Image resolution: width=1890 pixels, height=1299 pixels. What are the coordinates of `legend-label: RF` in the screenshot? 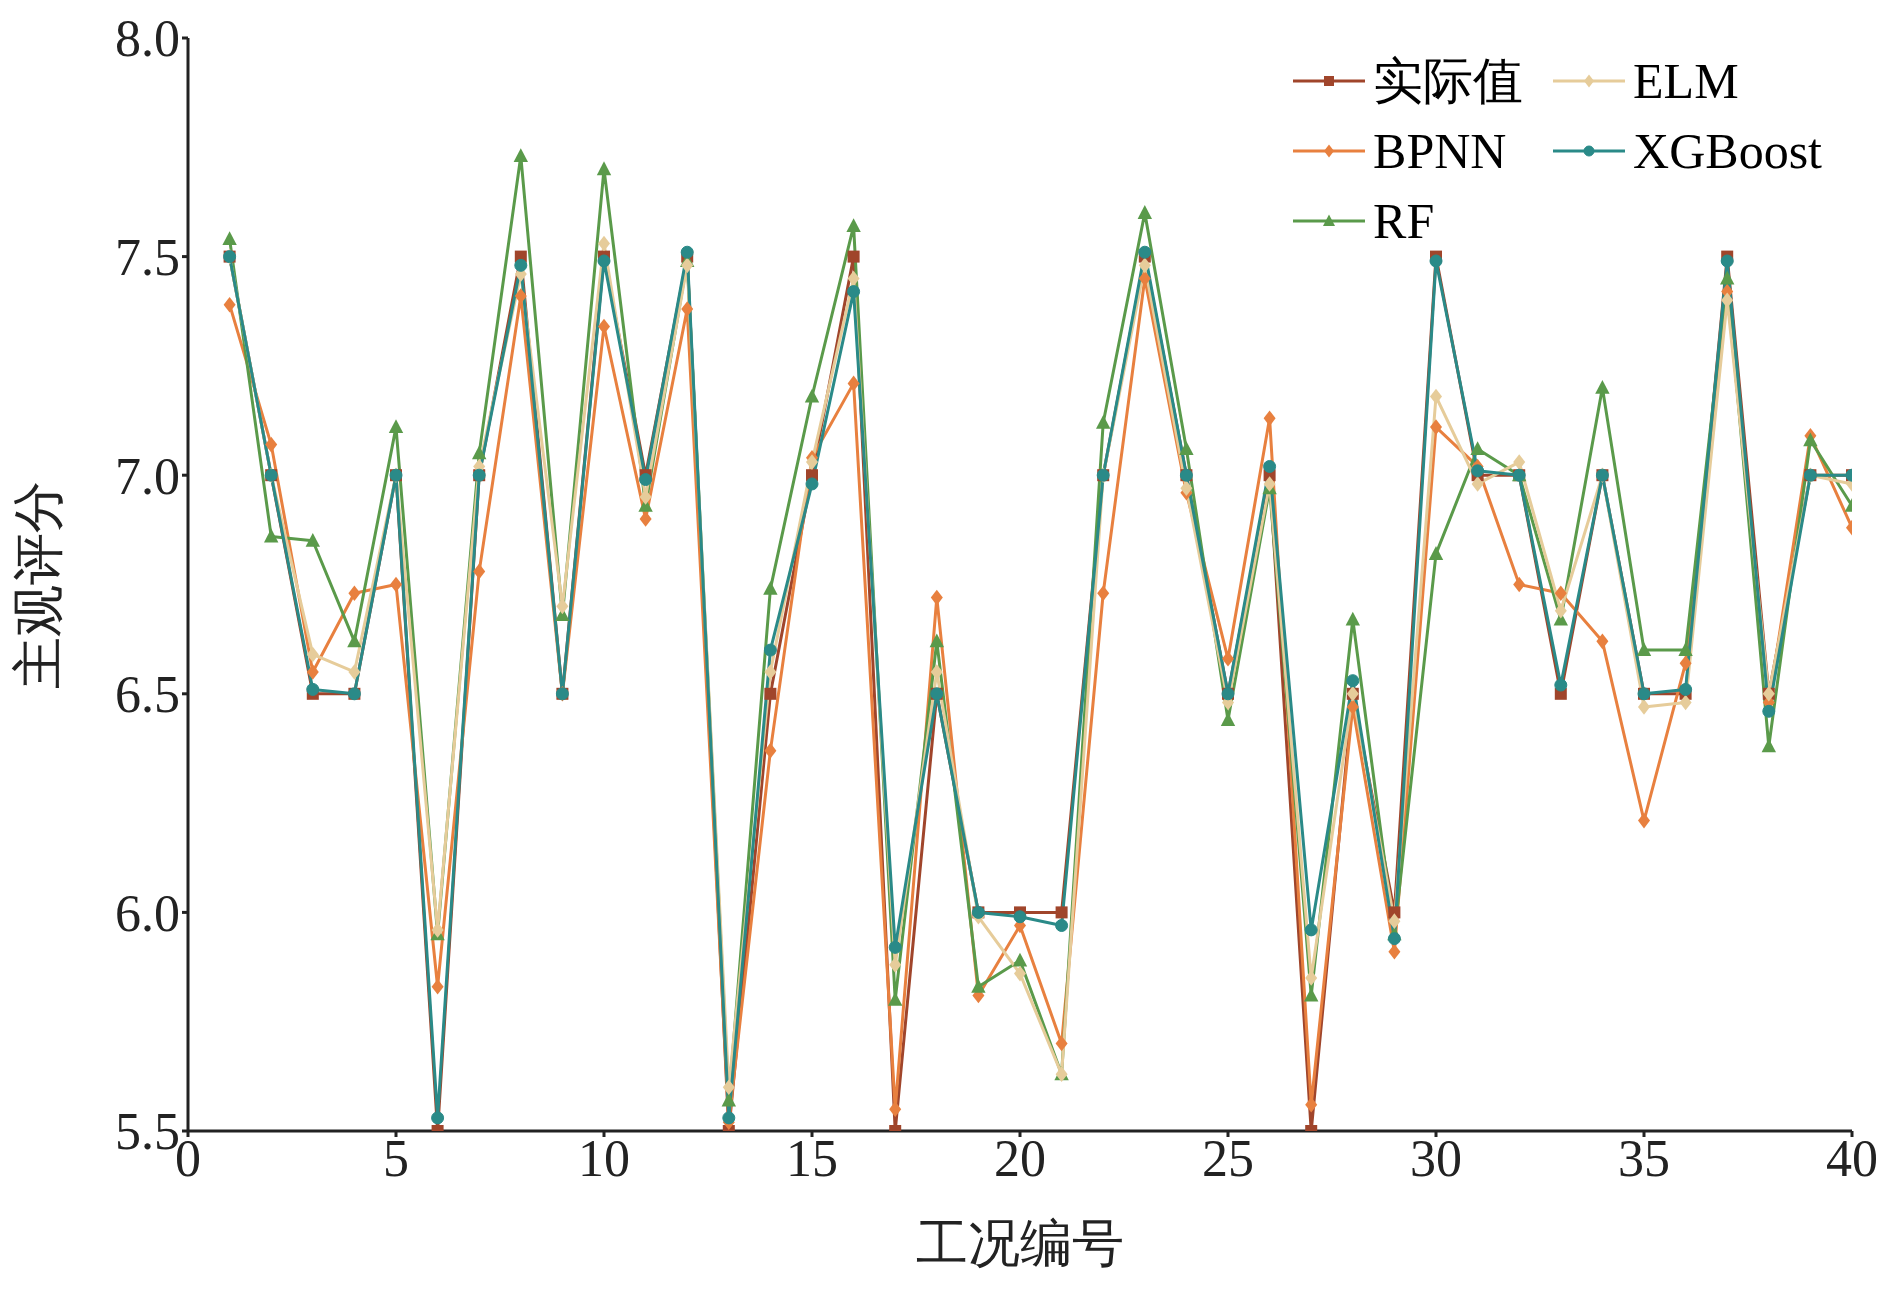 It's located at (1404, 221).